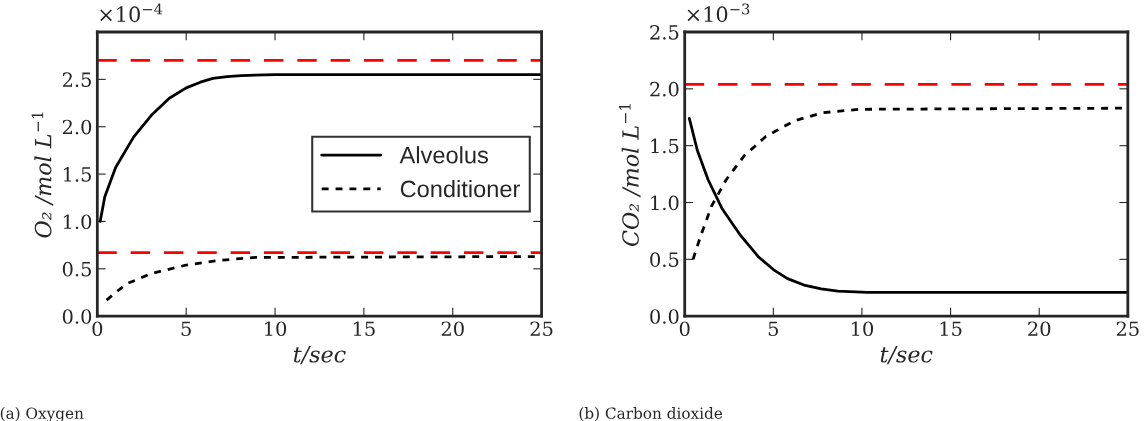 The height and width of the screenshot is (421, 1145). Describe the element at coordinates (42, 175) in the screenshot. I see `y-axis-title: O₂ /mol L$^{−1}$` at that location.